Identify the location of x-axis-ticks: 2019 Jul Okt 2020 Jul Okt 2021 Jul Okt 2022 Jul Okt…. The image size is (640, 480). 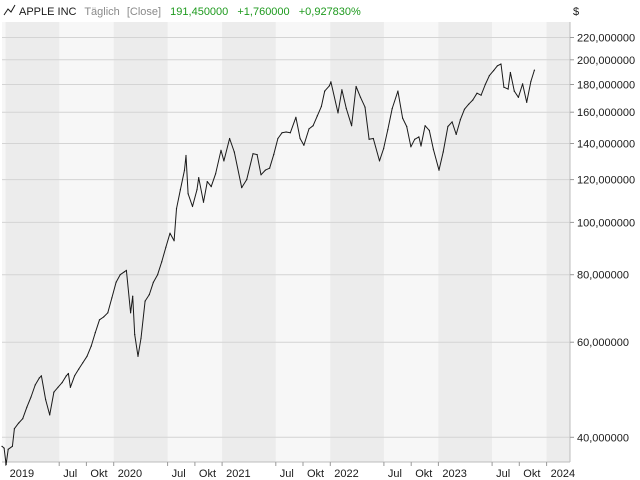
(290, 471).